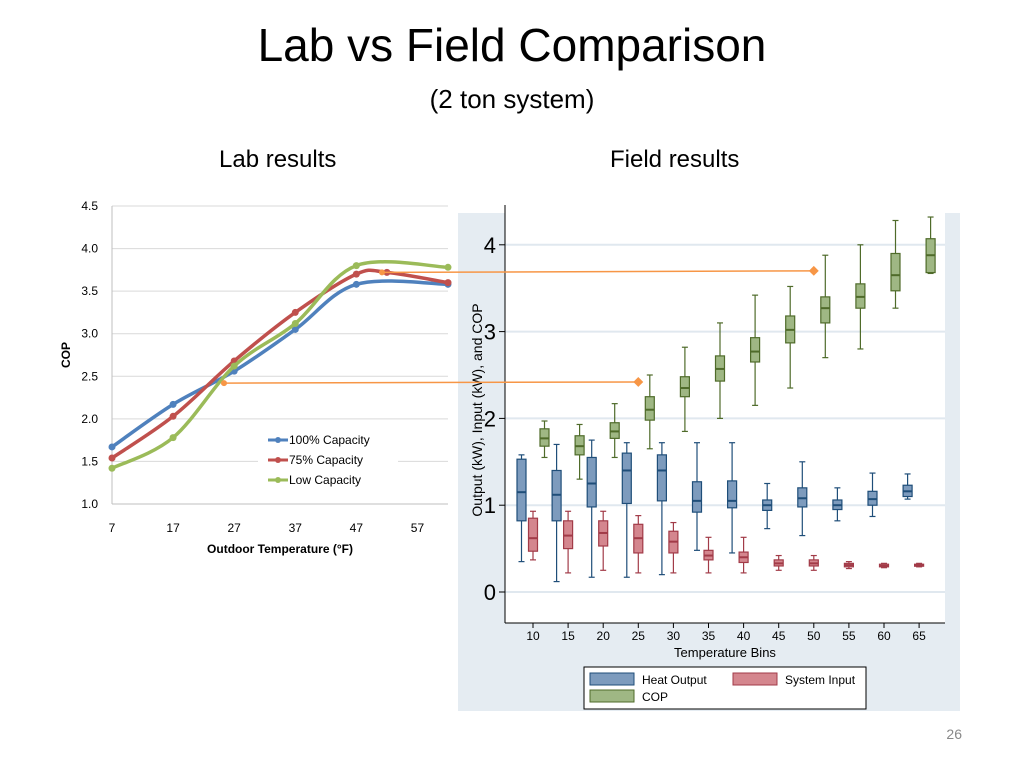 The height and width of the screenshot is (768, 1024). I want to click on lab-results-label: Lab results, so click(278, 159).